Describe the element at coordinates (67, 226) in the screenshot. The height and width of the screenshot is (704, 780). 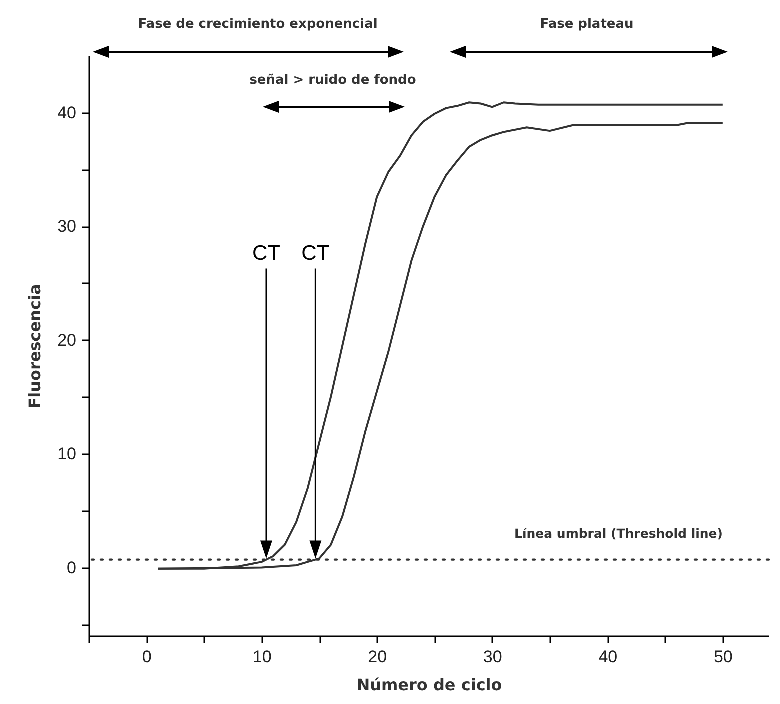
I see `y-tick-label: 30` at that location.